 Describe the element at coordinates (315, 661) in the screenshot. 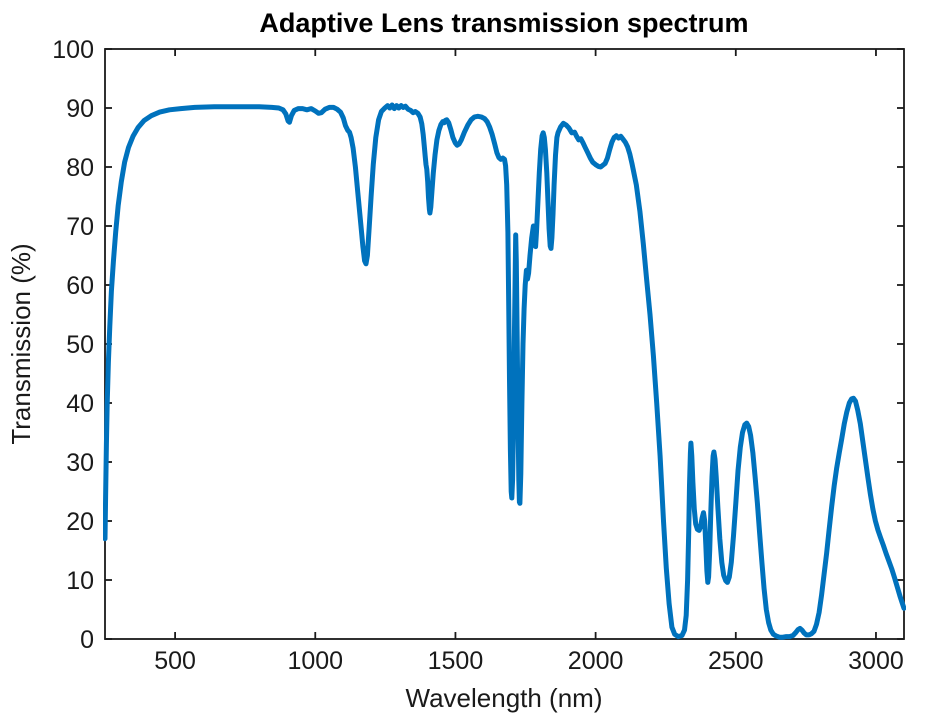

I see `x-tick-label: 1000` at that location.